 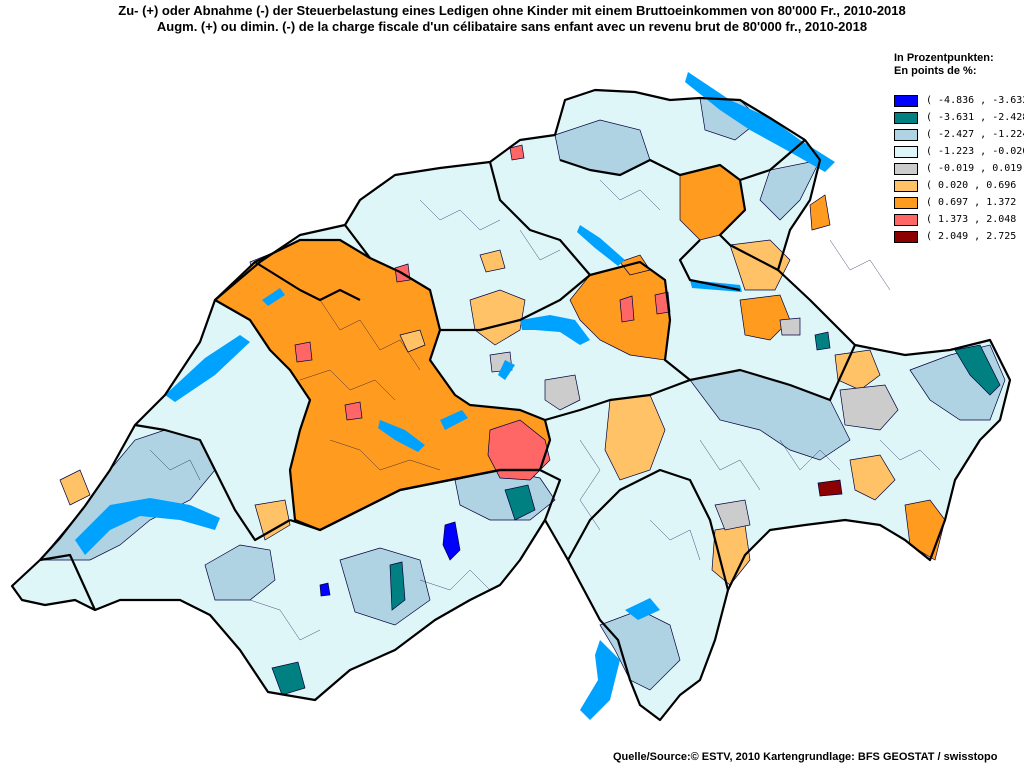 What do you see at coordinates (975, 100) in the screenshot?
I see `legend-label: ( -4.836 , -3.632 )` at bounding box center [975, 100].